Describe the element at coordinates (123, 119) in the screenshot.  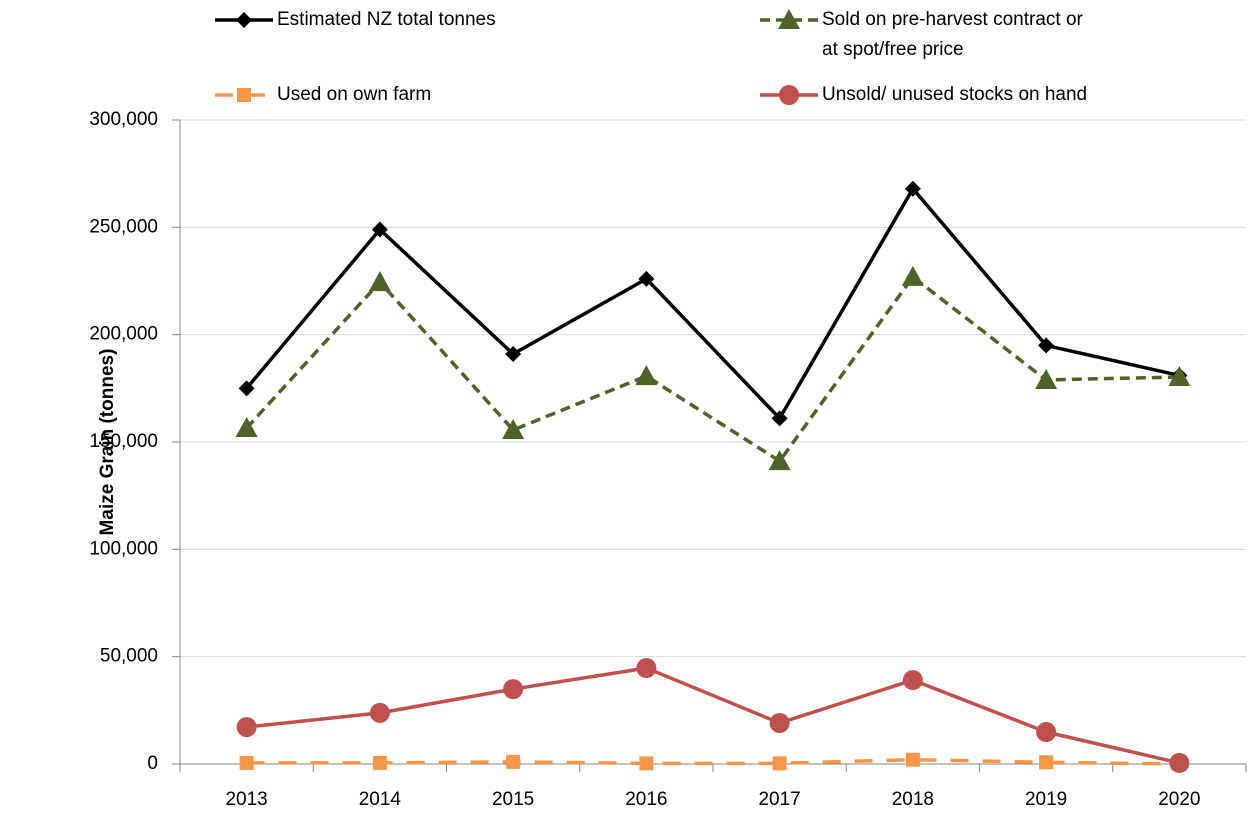
I see `y-tick-label: 300,000` at that location.